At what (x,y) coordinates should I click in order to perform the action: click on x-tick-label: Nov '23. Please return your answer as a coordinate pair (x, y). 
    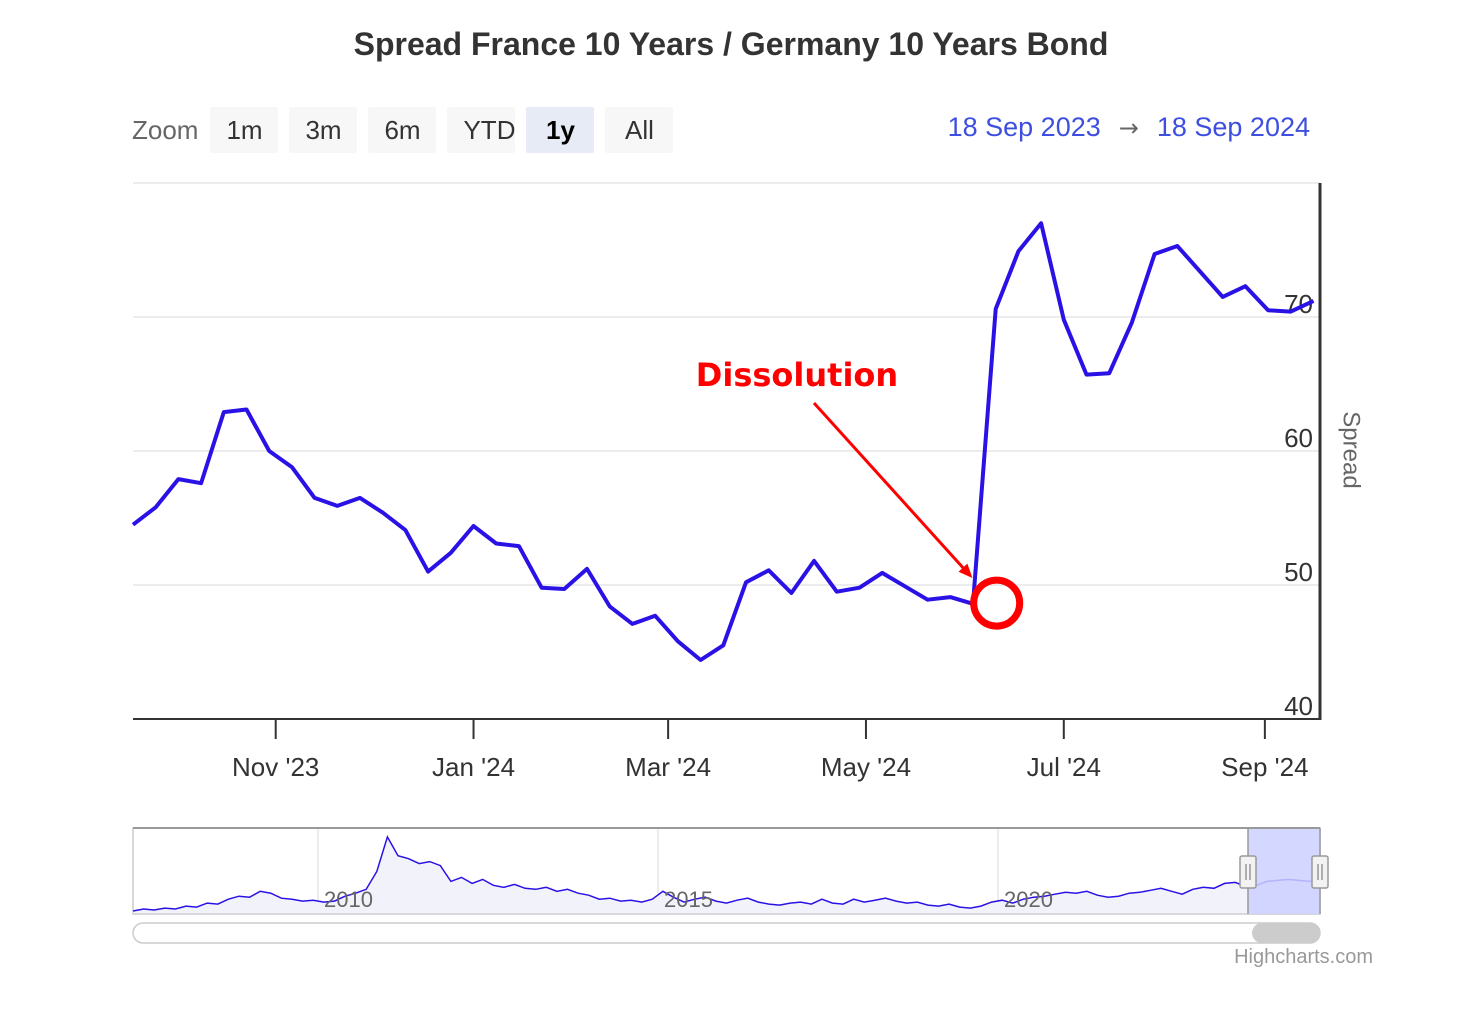
    Looking at the image, I should click on (275, 767).